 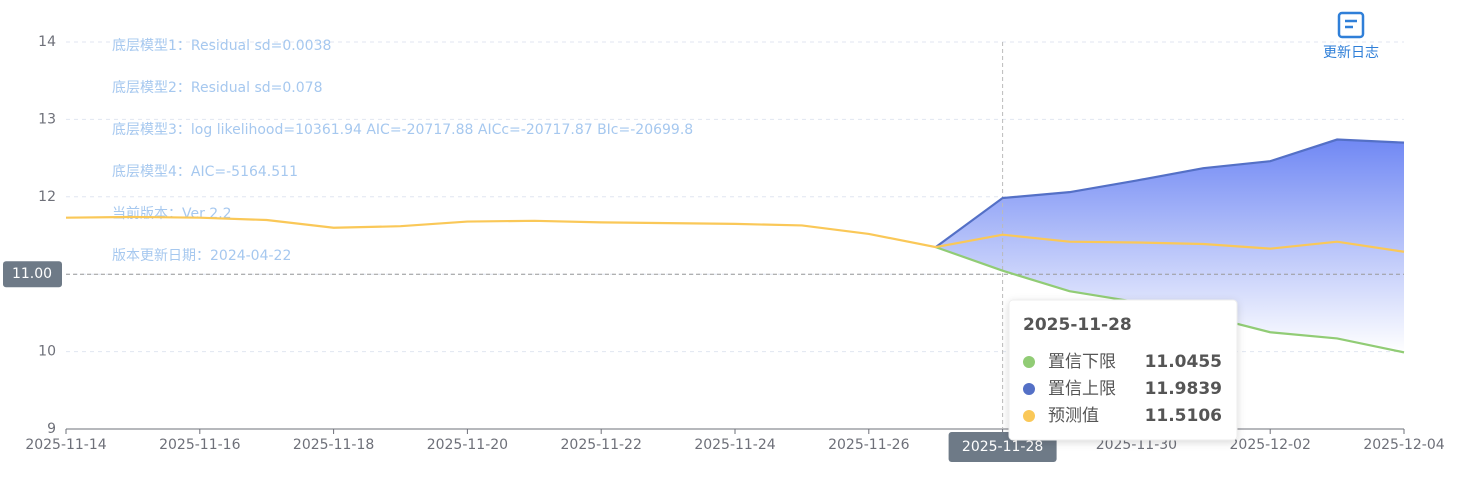 I want to click on tooltip-series-name: 置信下限, so click(x=1082, y=362).